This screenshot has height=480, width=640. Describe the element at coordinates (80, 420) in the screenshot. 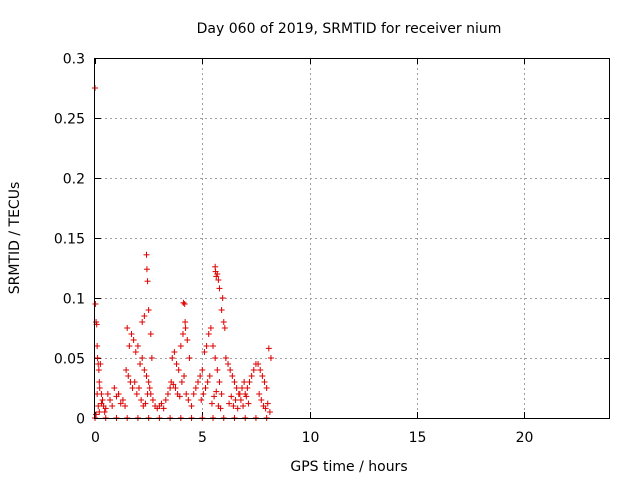

I see `y-tick-label: 0` at that location.